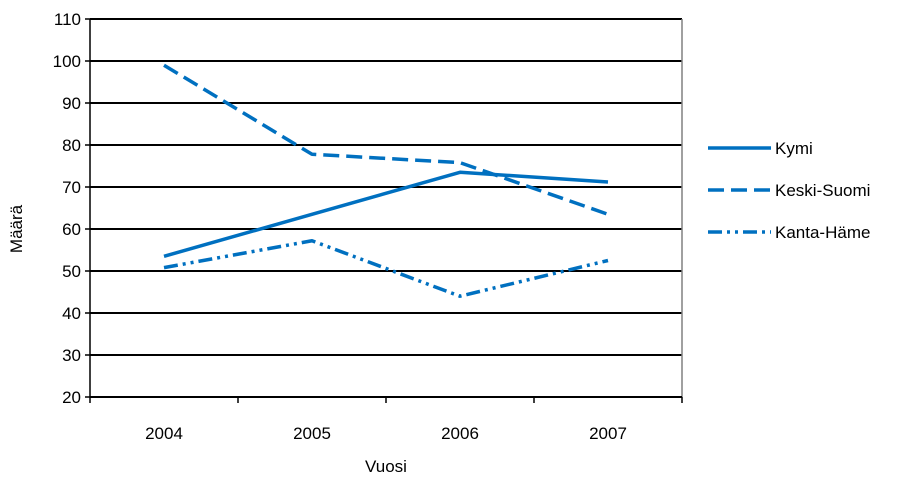 Image resolution: width=911 pixels, height=478 pixels. What do you see at coordinates (608, 433) in the screenshot?
I see `x-tick-label: 2007` at bounding box center [608, 433].